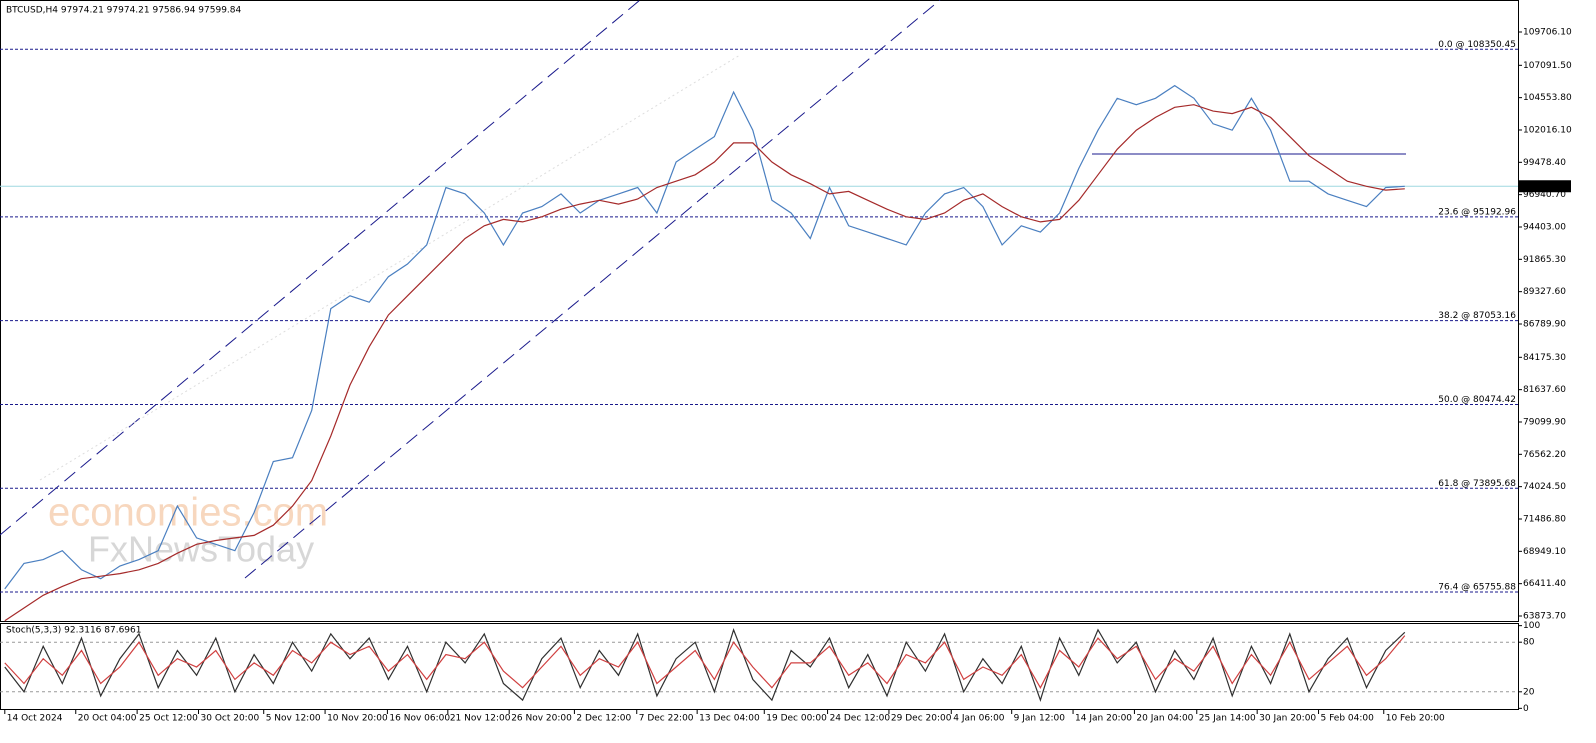 This screenshot has height=743, width=1596. Describe the element at coordinates (35, 719) in the screenshot. I see `x-tick-label: 14 Oct 2024` at that location.